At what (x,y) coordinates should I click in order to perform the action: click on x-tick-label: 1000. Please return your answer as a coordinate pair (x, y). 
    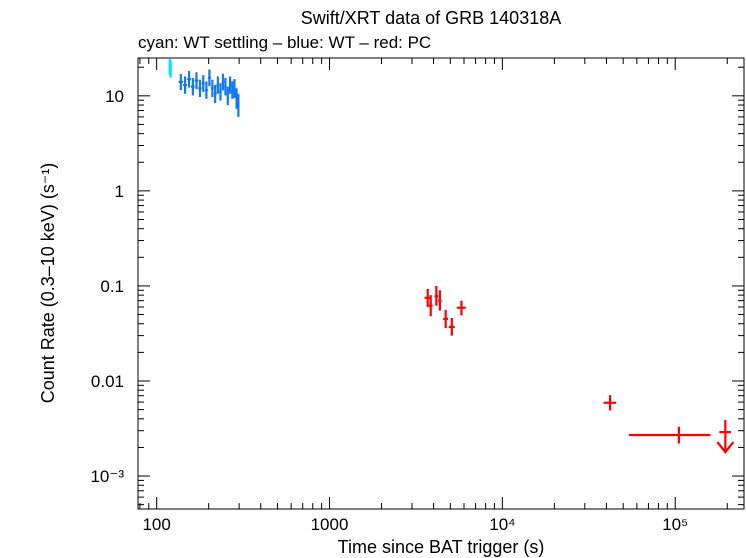
    Looking at the image, I should click on (330, 524).